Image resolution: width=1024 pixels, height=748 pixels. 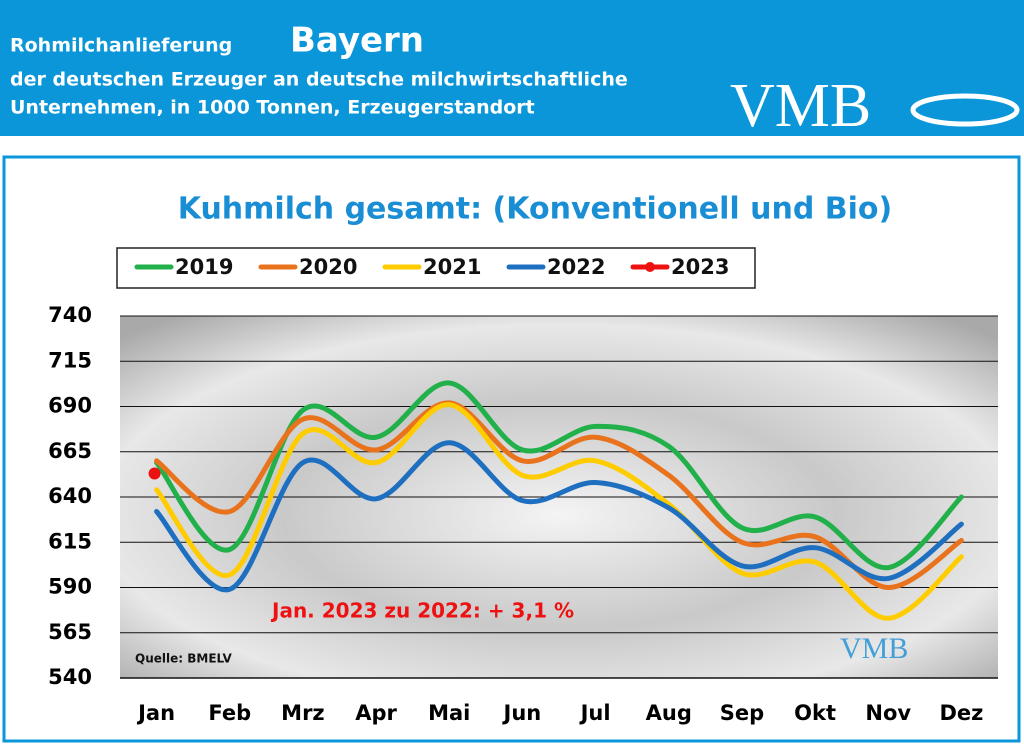 I want to click on chart-title: Kuhmilch gesamt: (Konventionell und Bio), so click(x=535, y=209).